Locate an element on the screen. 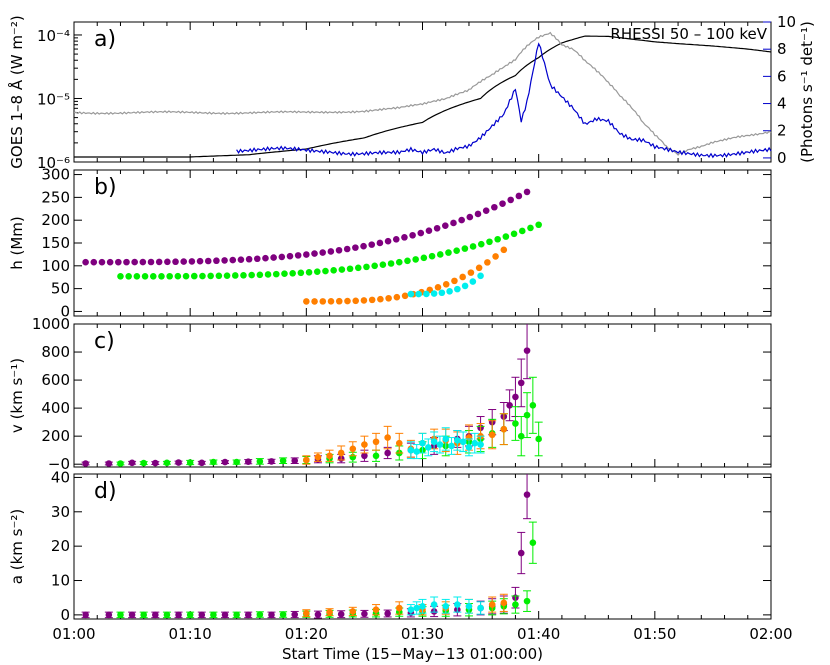 This screenshot has width=830, height=665. y-tick-label: 600 is located at coordinates (55, 380).